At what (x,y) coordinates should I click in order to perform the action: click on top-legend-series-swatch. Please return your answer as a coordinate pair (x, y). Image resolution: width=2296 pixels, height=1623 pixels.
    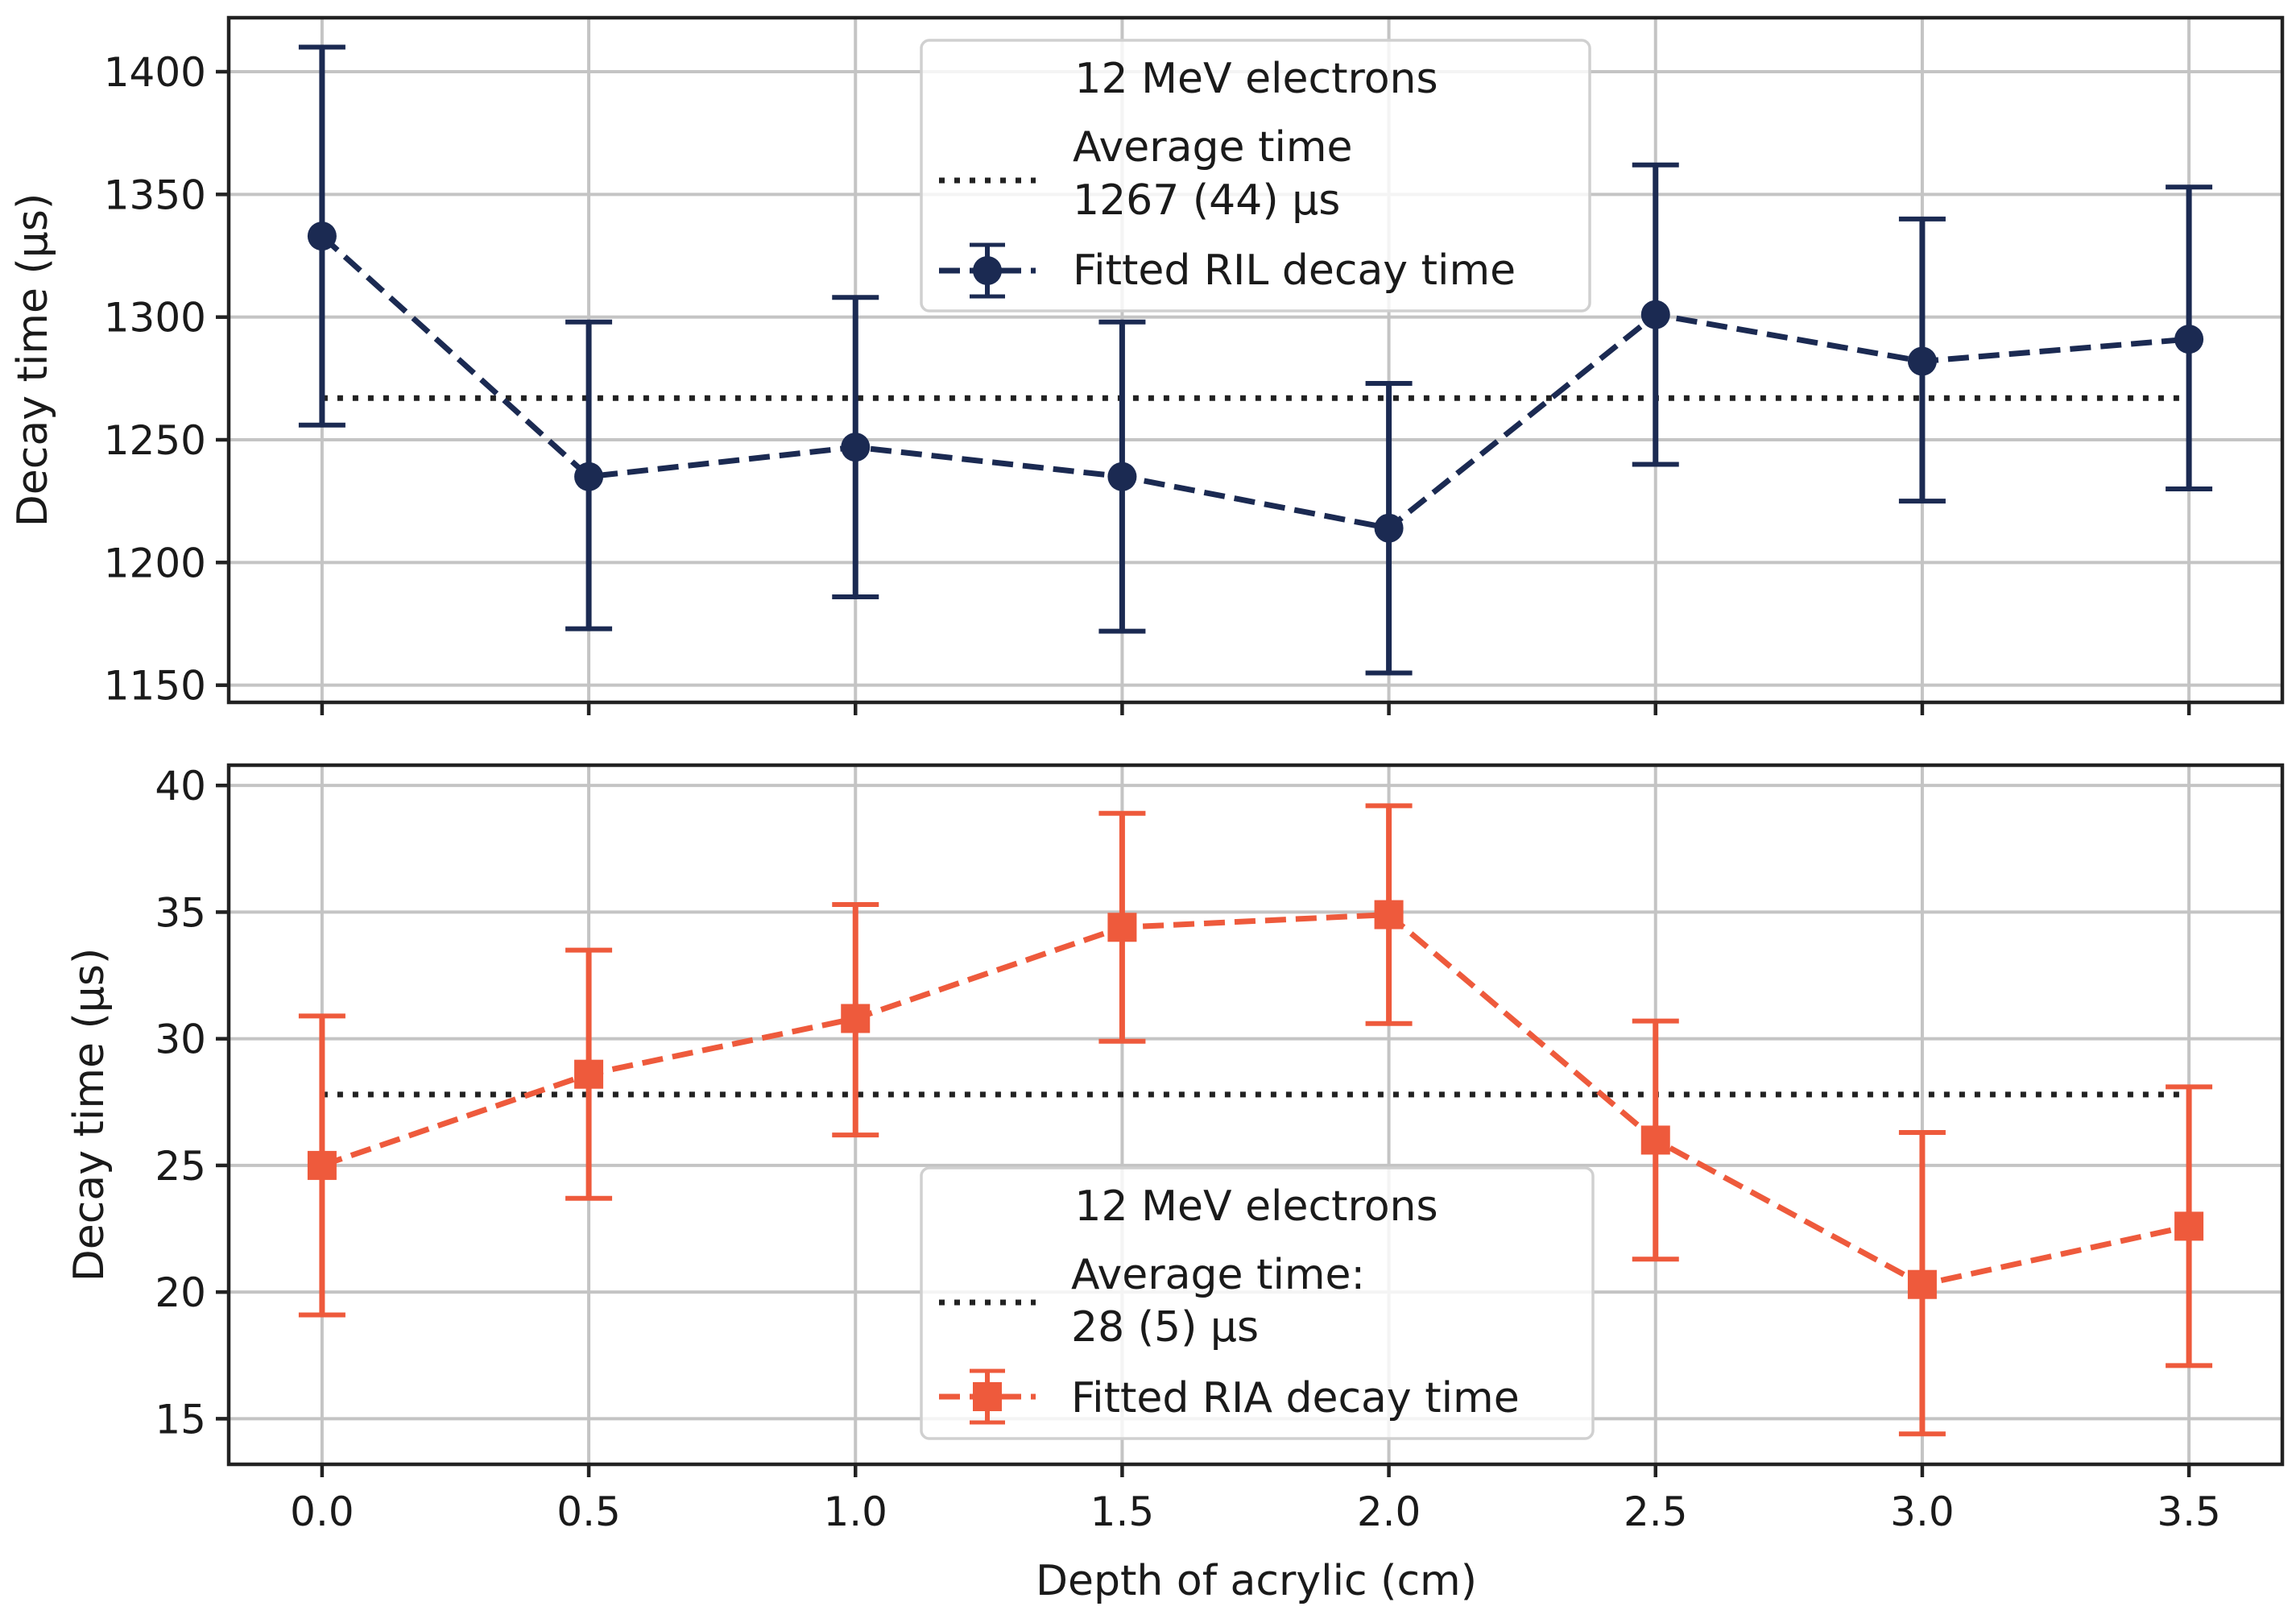
    Looking at the image, I should click on (987, 270).